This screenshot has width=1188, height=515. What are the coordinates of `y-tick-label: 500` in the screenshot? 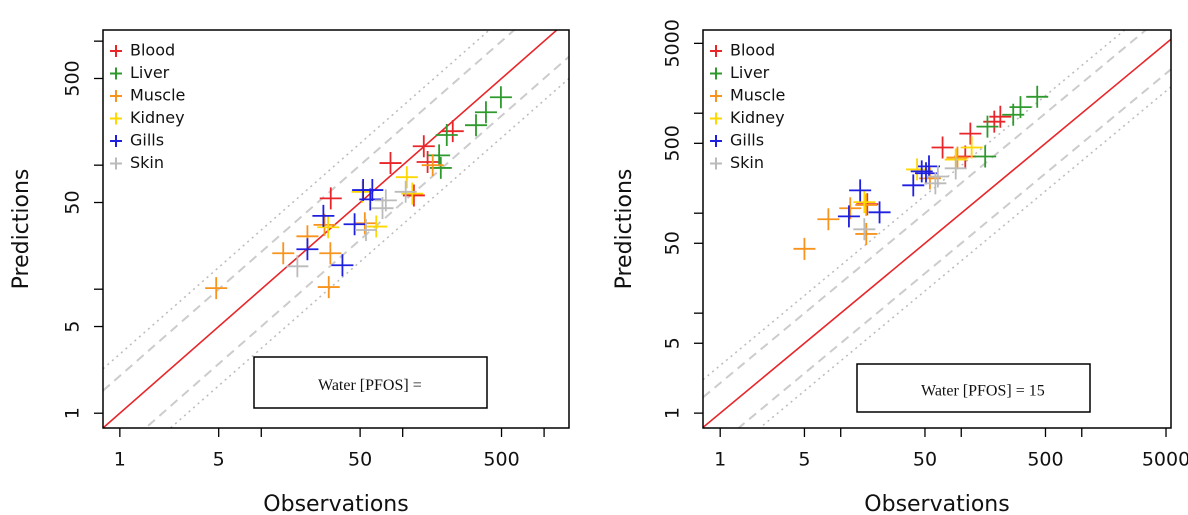 It's located at (673, 143).